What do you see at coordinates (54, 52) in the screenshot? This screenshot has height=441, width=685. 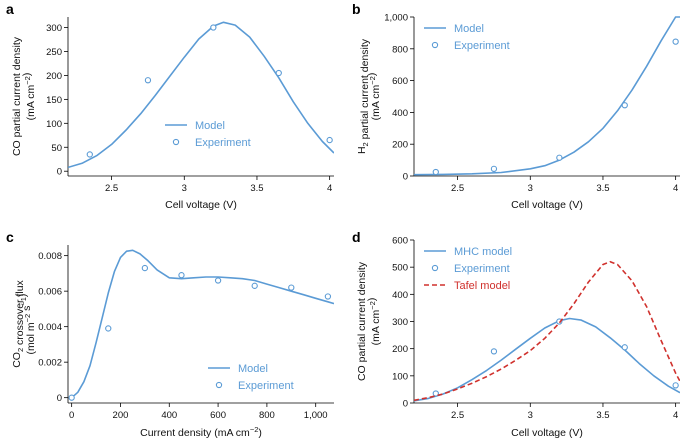 I see `y-tick-label: 250` at bounding box center [54, 52].